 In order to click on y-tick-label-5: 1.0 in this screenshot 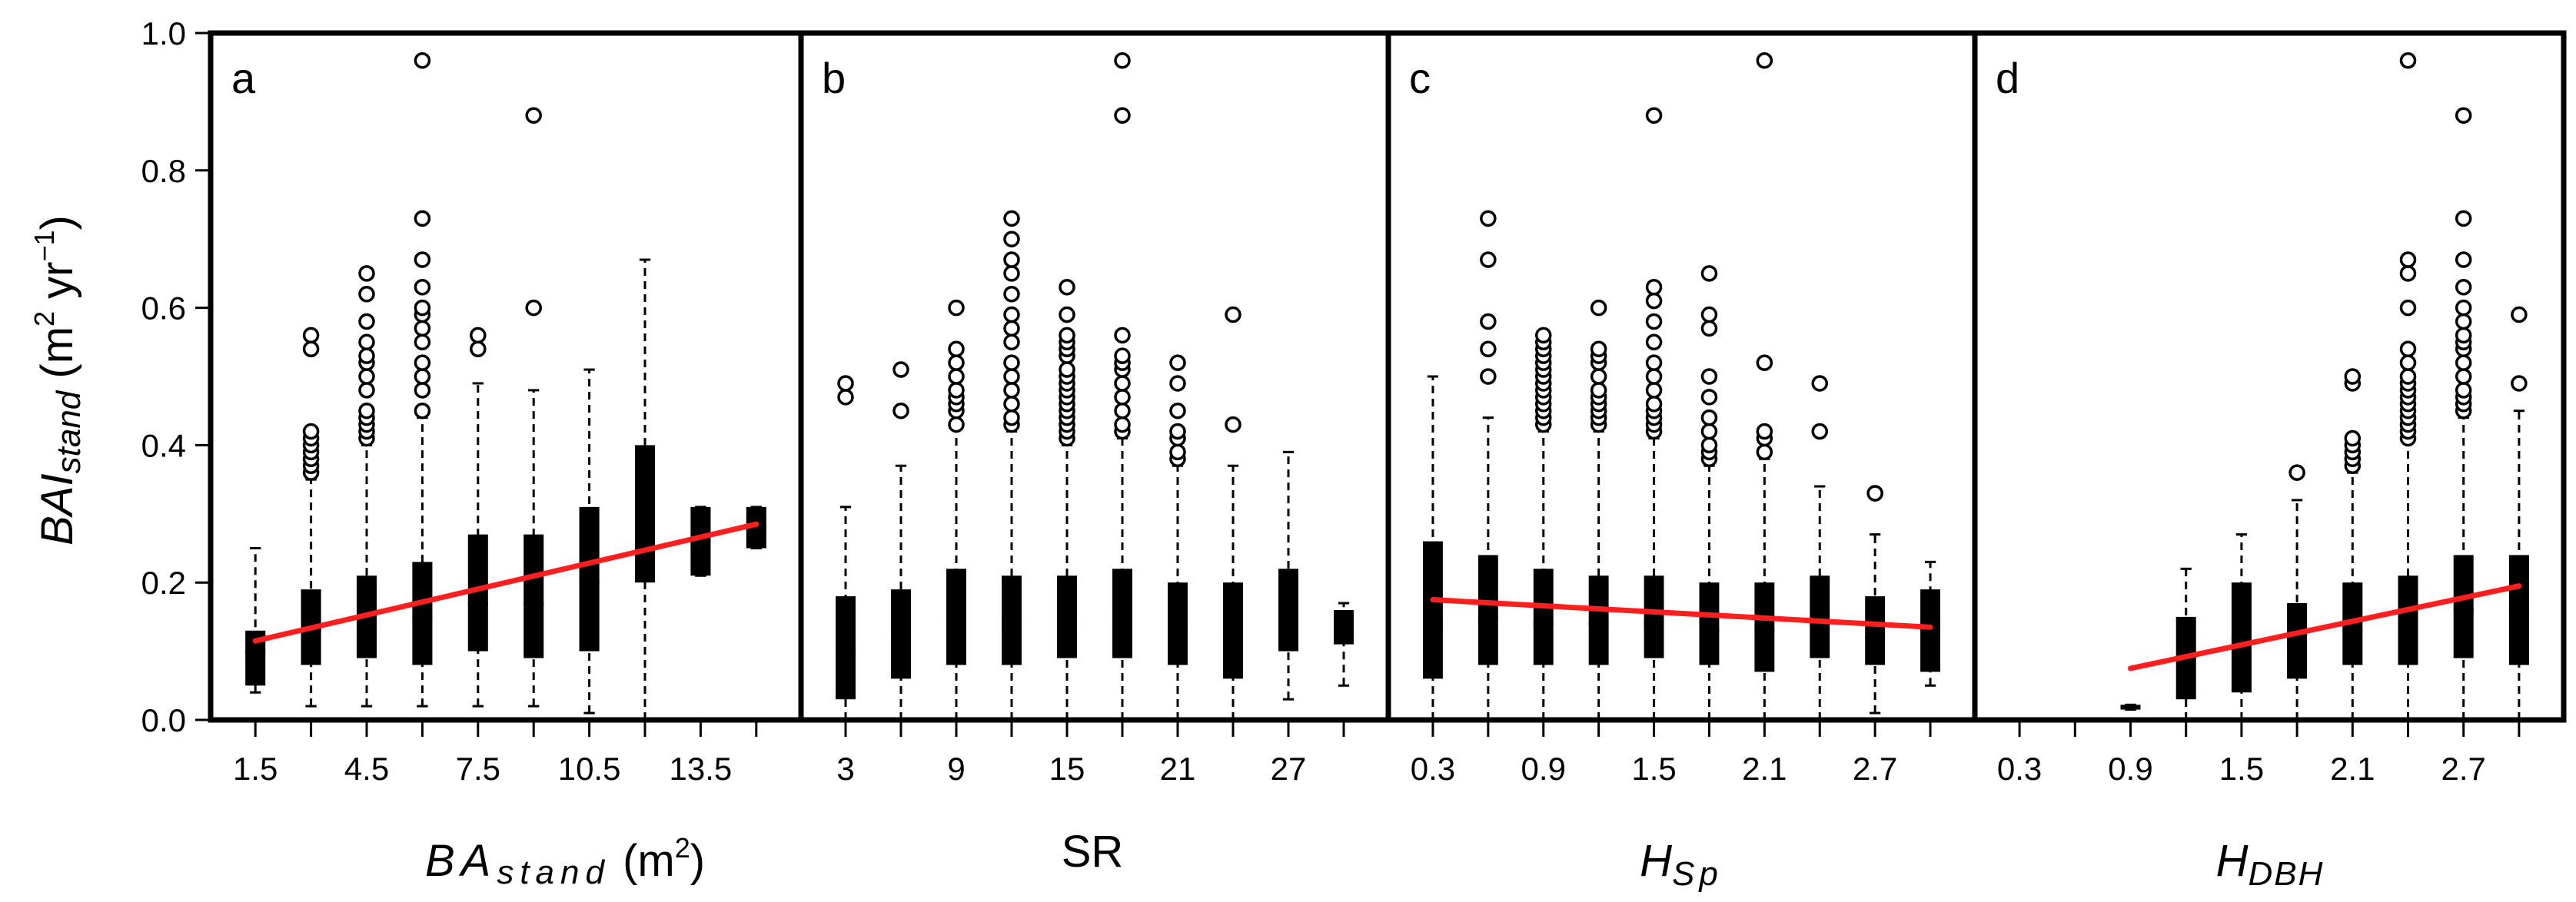, I will do `click(163, 33)`.